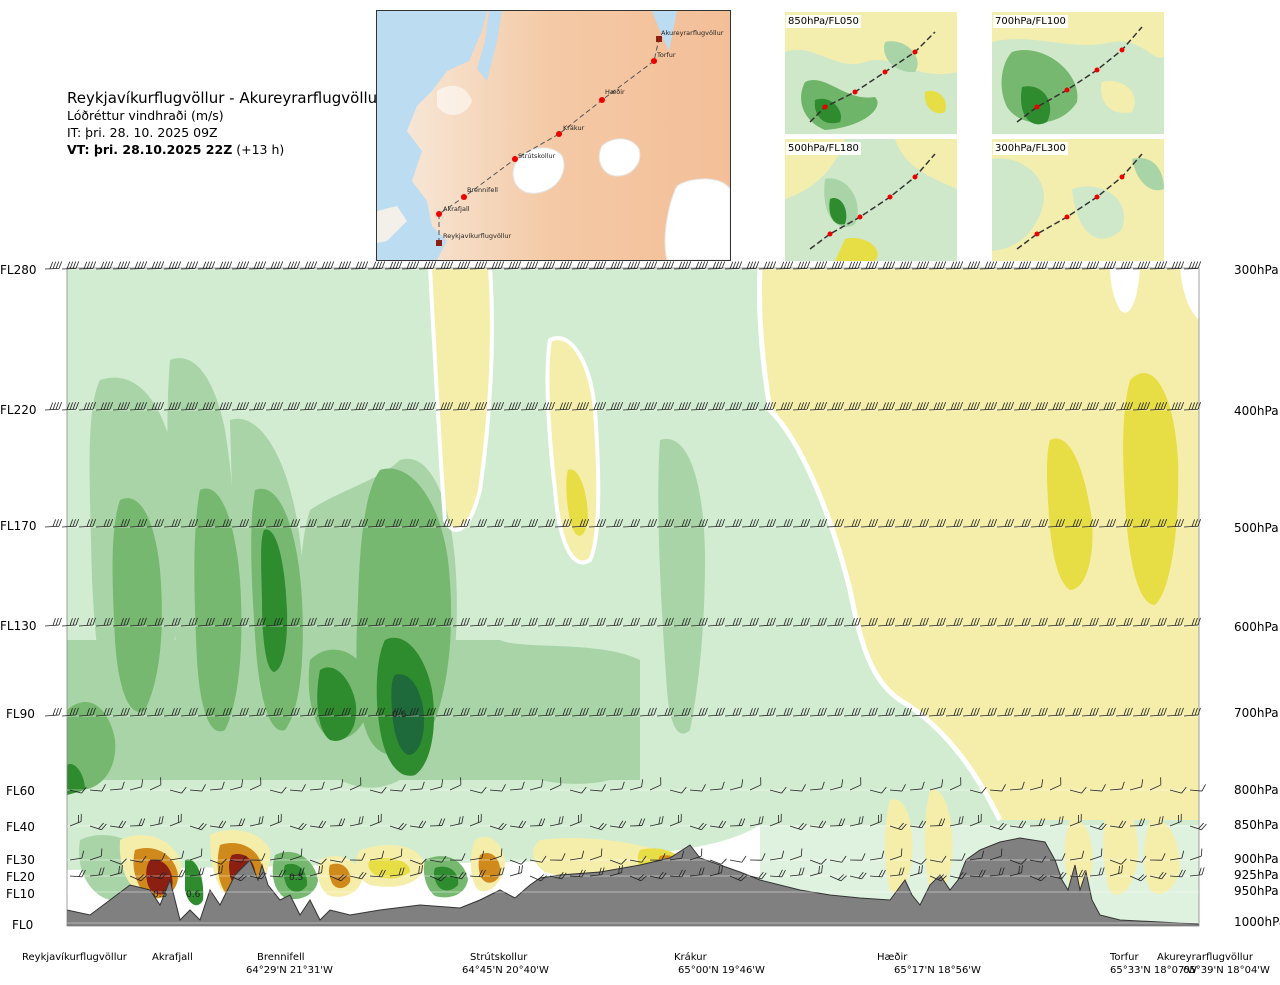 The height and width of the screenshot is (985, 1280). What do you see at coordinates (1256, 875) in the screenshot?
I see `hpa-label: 925hPa` at bounding box center [1256, 875].